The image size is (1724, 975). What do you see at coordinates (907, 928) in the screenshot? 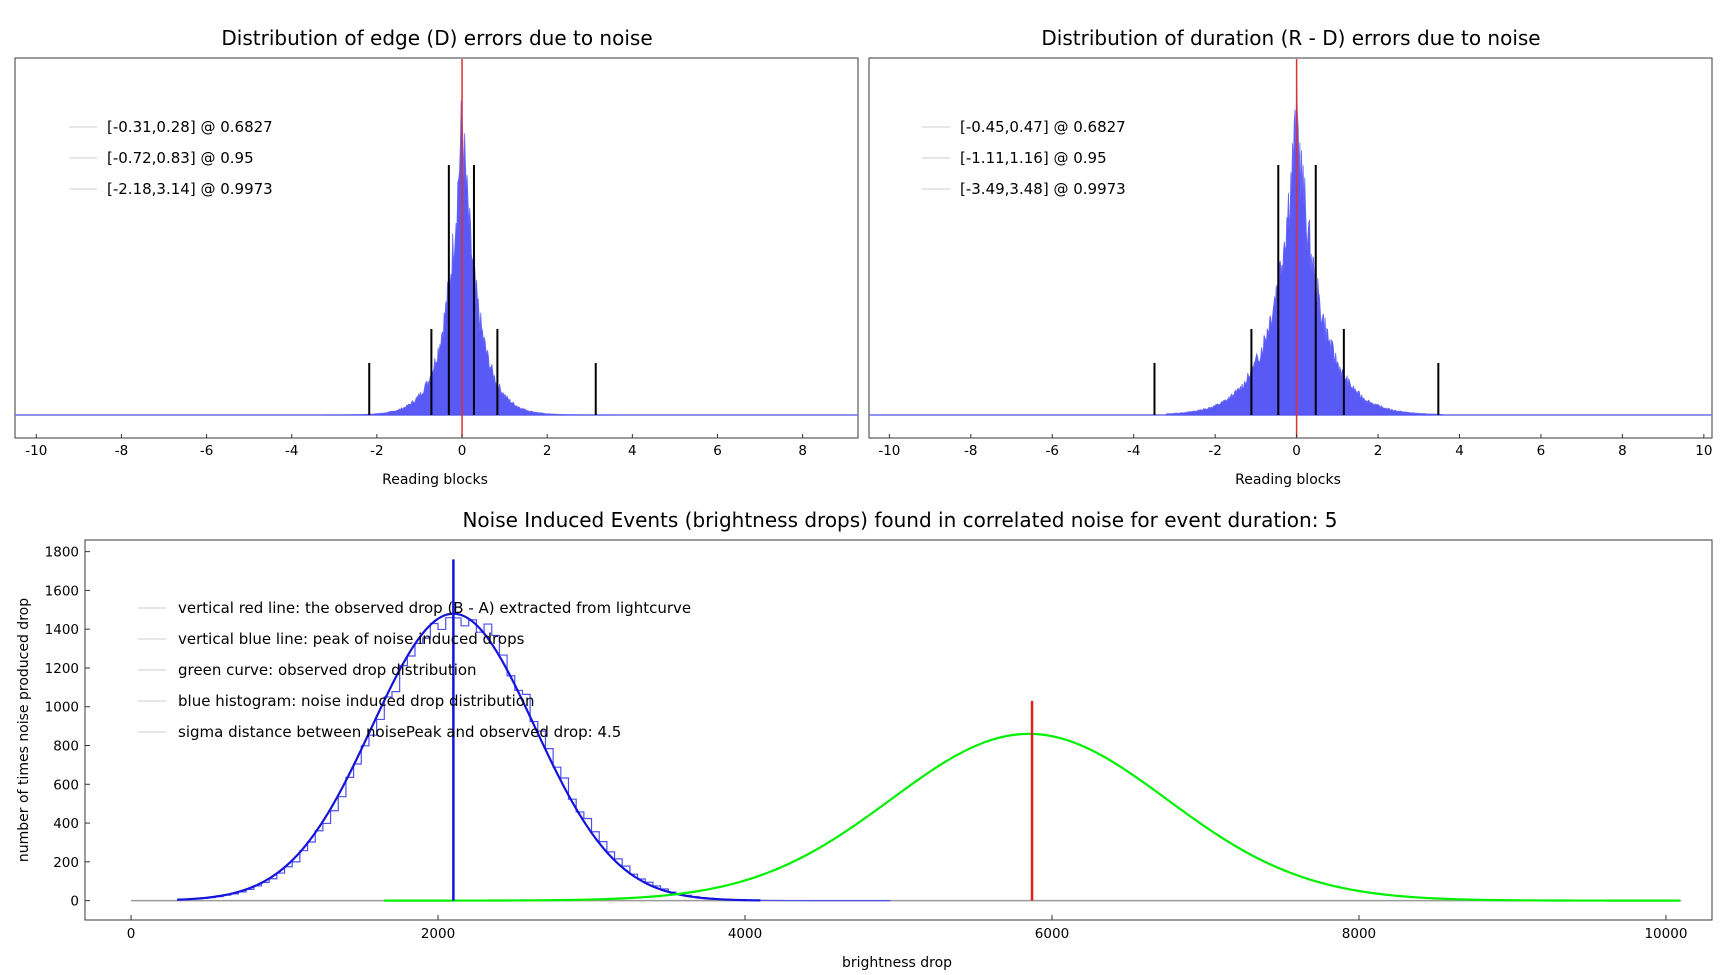
I see `noise-x-axis: 0 2000 4000 6000 8000 10000` at bounding box center [907, 928].